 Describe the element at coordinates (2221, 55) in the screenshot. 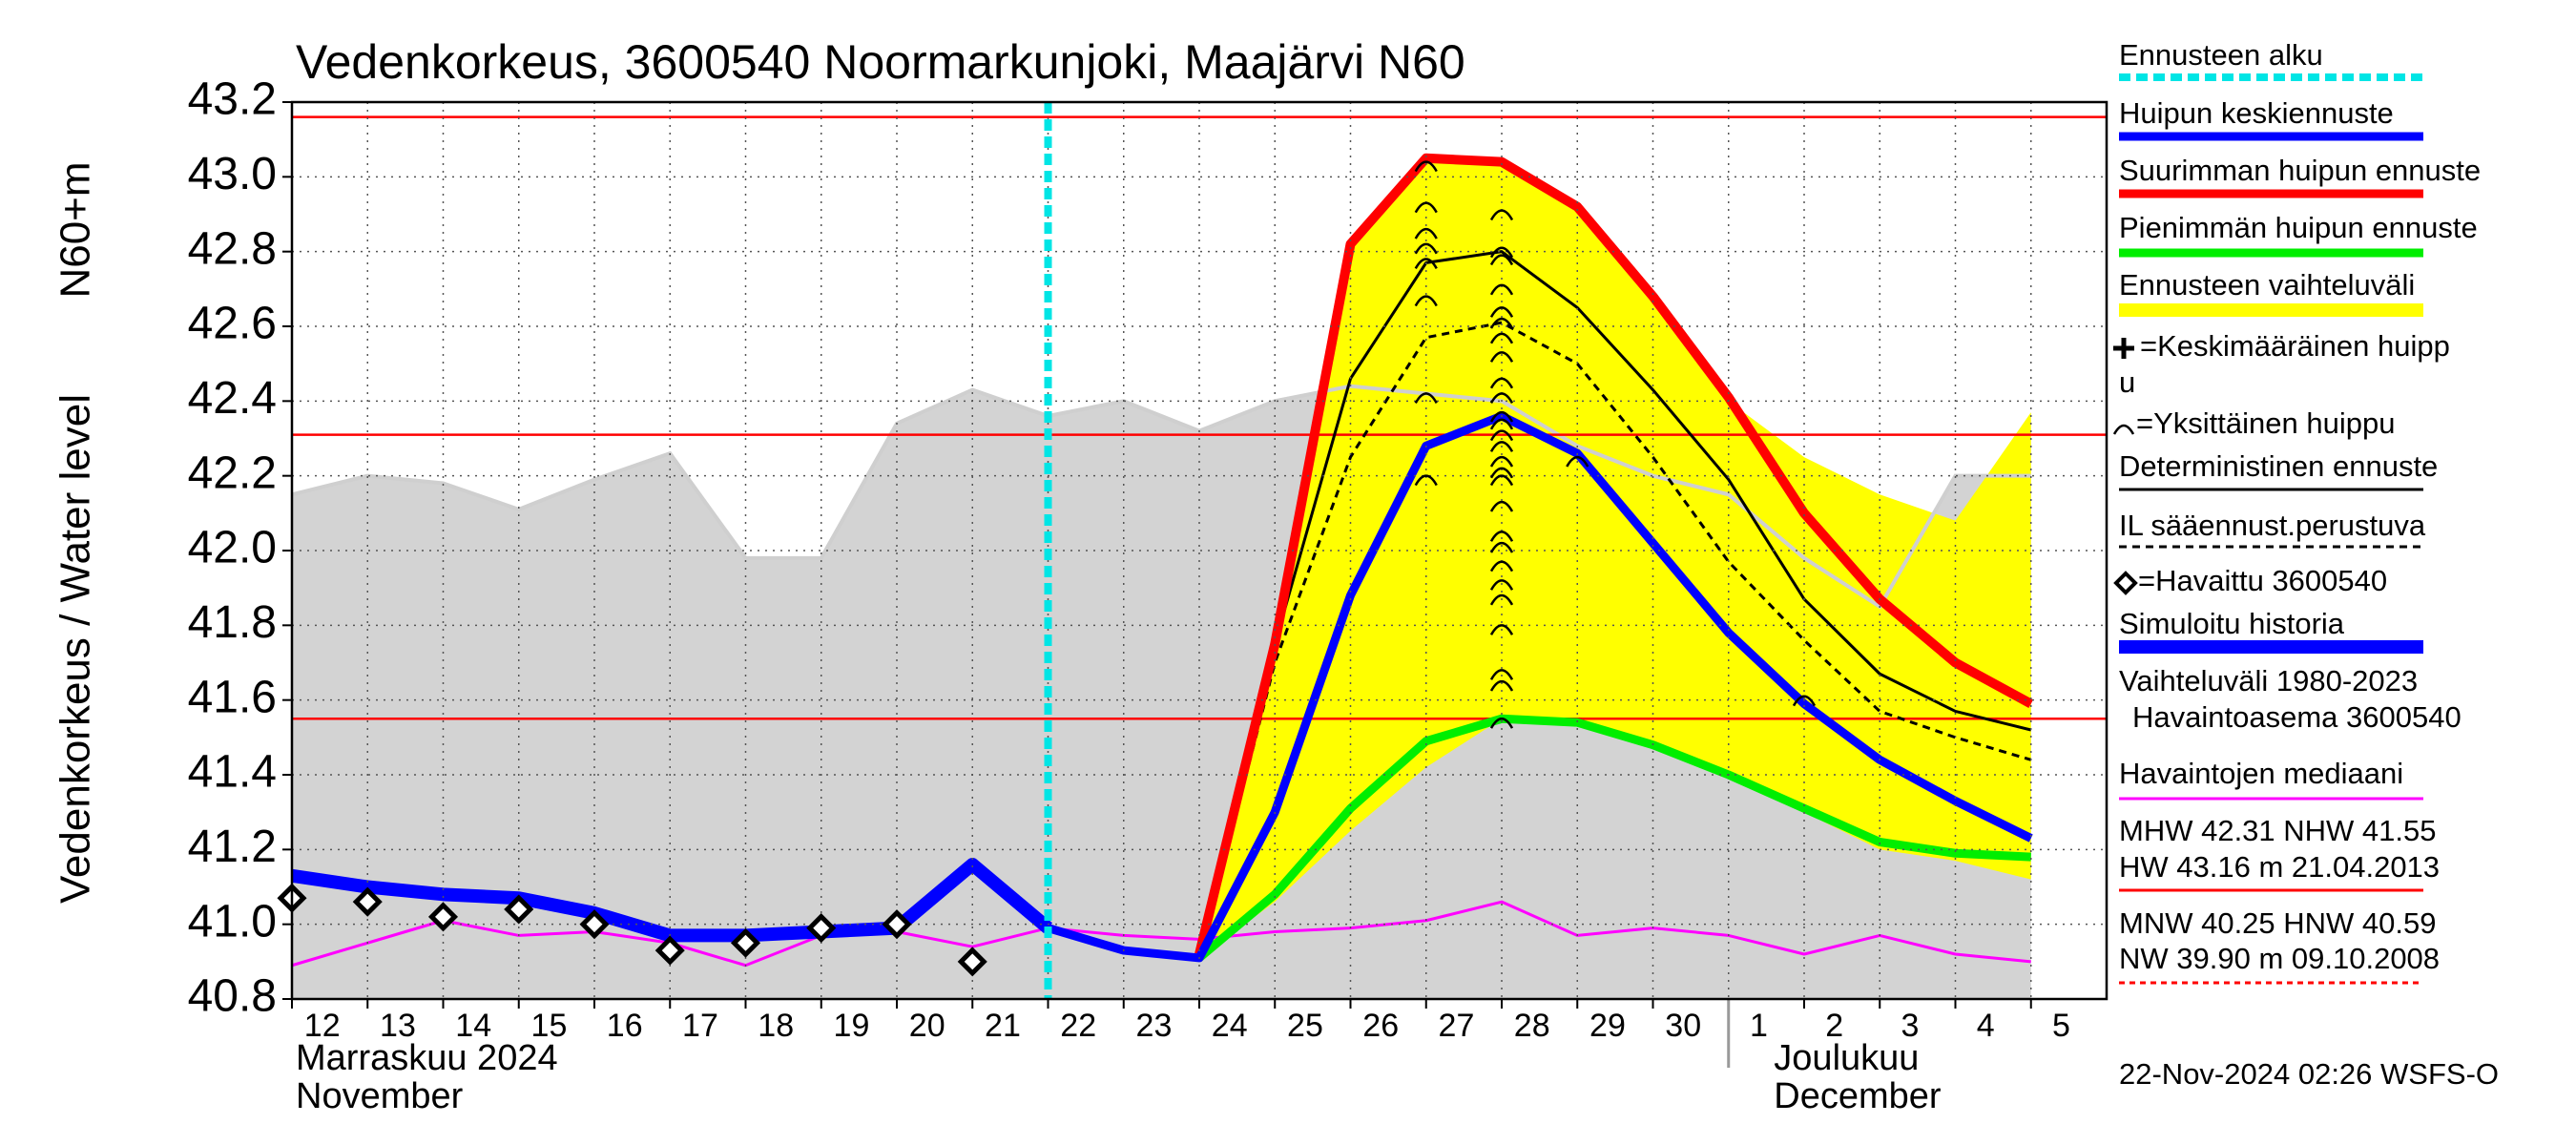

I see `legend-label: Ennusteen alku` at that location.